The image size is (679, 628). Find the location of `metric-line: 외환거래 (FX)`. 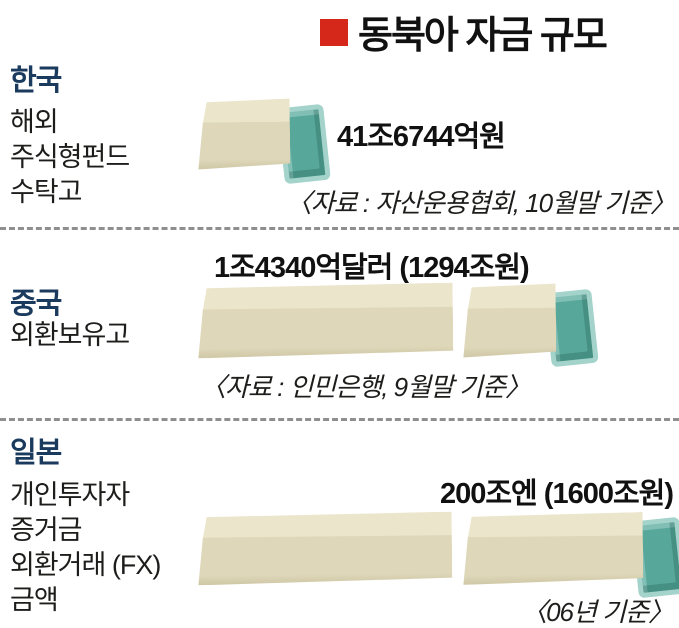

metric-line: 외환거래 (FX) is located at coordinates (85, 565).